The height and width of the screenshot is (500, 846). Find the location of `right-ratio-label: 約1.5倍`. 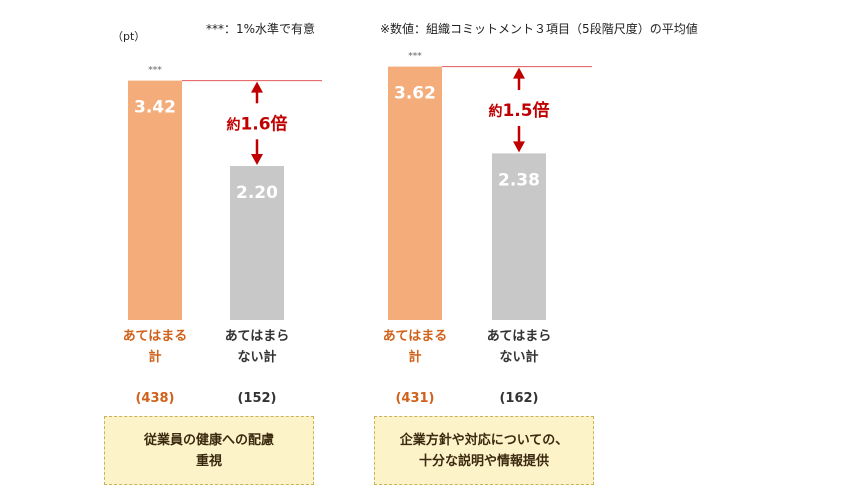

right-ratio-label: 約1.5倍 is located at coordinates (518, 110).